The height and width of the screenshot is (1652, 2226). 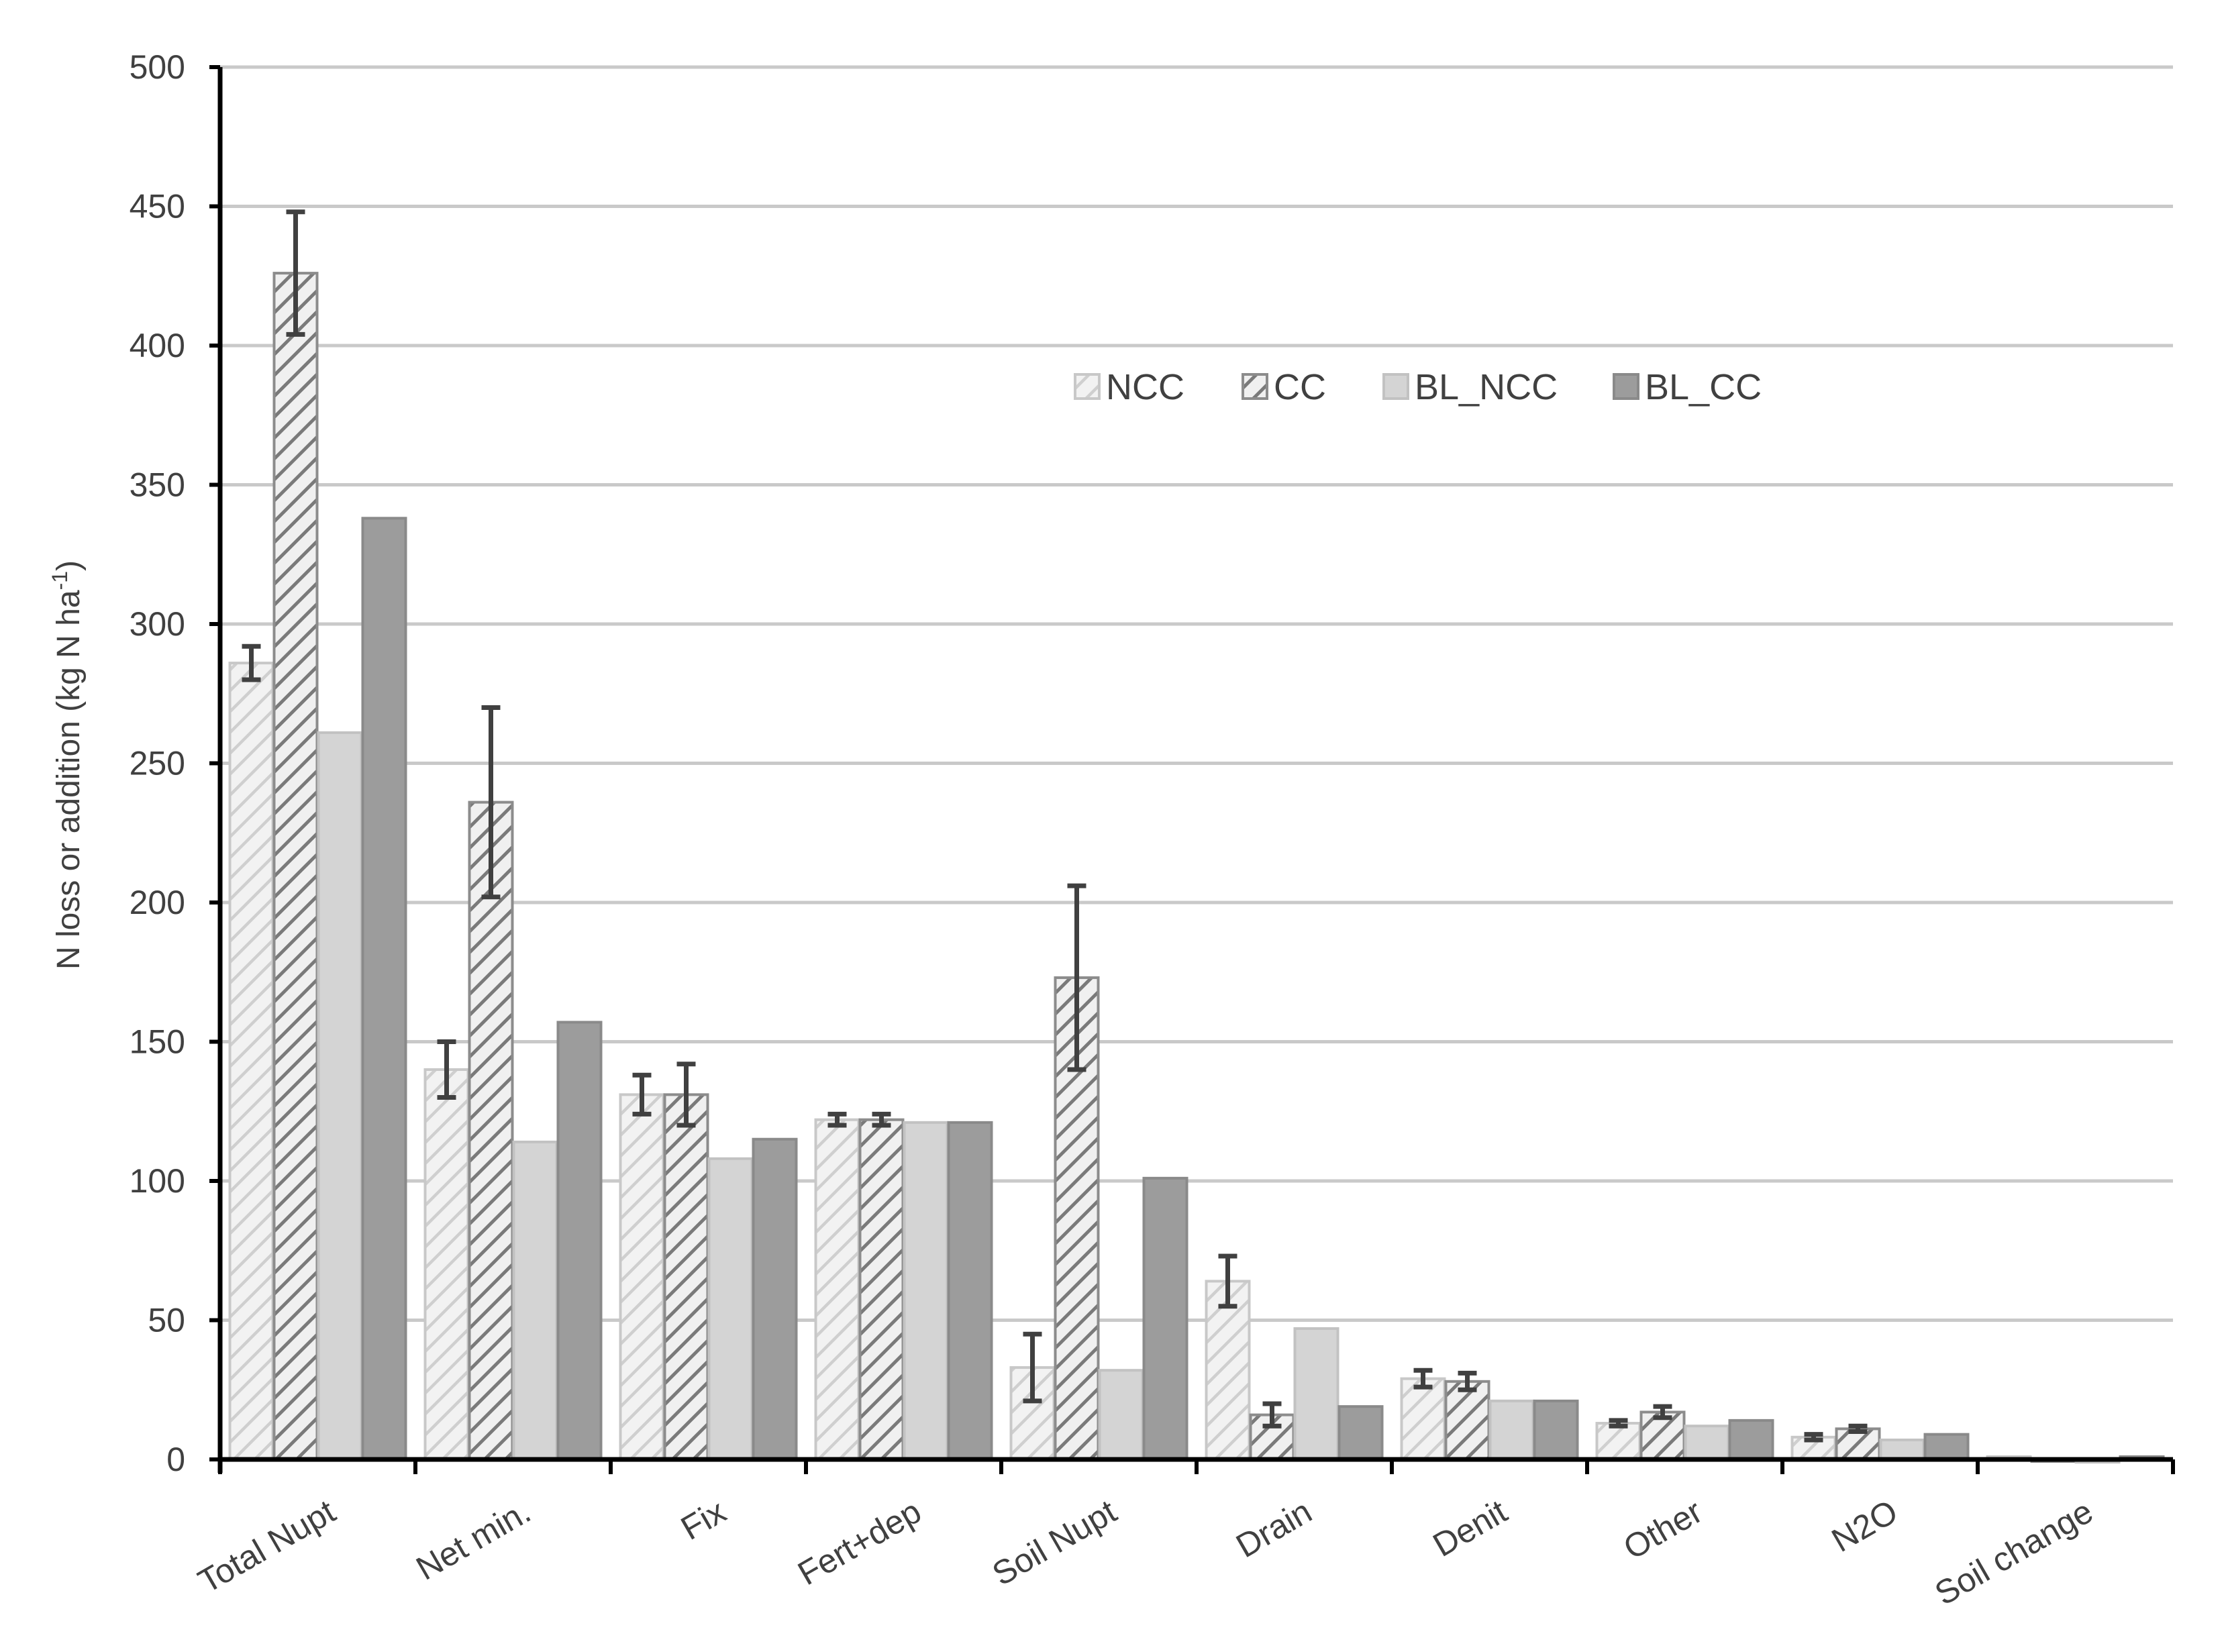 What do you see at coordinates (1902, 1449) in the screenshot?
I see `bar-bl-ncc-n2o` at bounding box center [1902, 1449].